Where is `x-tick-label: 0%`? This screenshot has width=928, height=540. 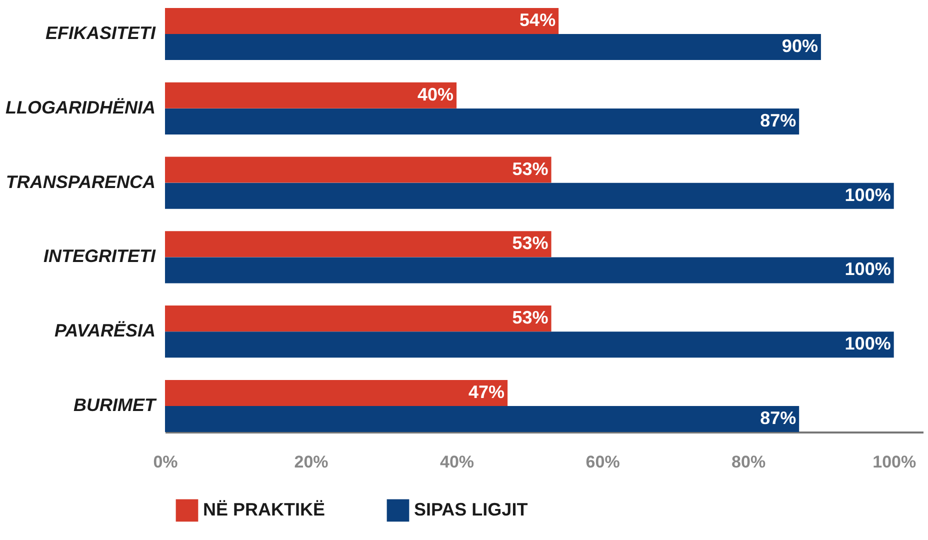
x-tick-label: 0% is located at coordinates (165, 462).